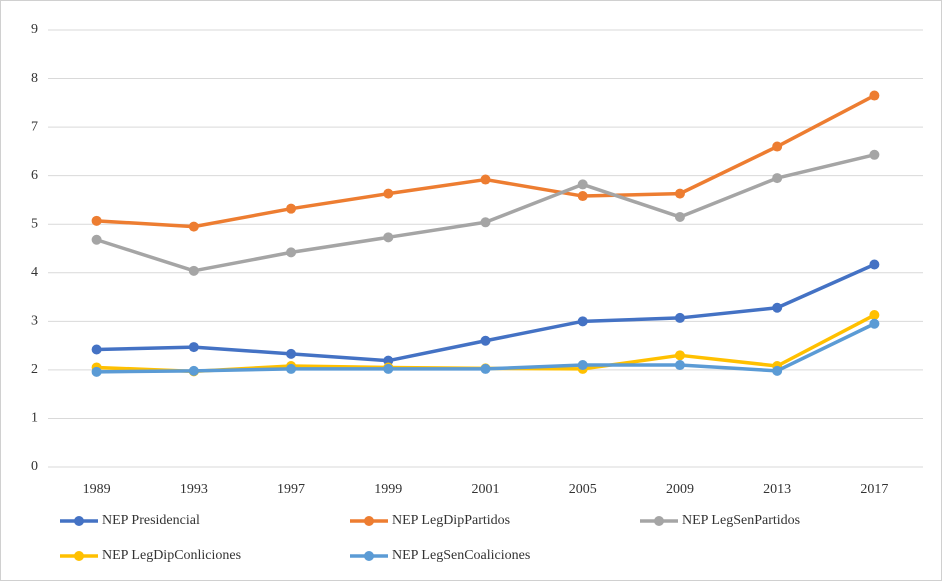  What do you see at coordinates (34, 78) in the screenshot?
I see `y-tick-label: 8` at bounding box center [34, 78].